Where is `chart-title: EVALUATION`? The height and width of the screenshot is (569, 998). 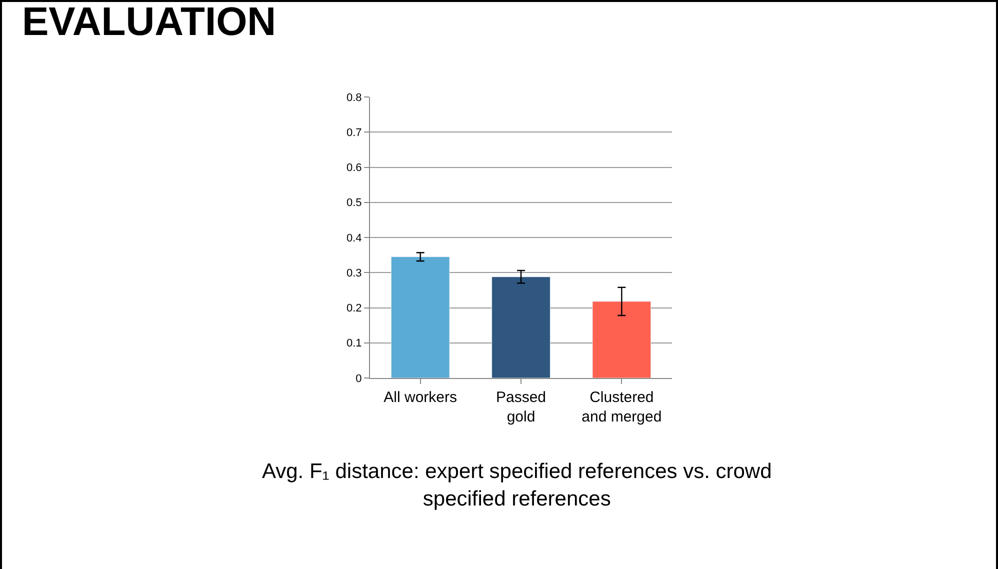
chart-title: EVALUATION is located at coordinates (149, 22).